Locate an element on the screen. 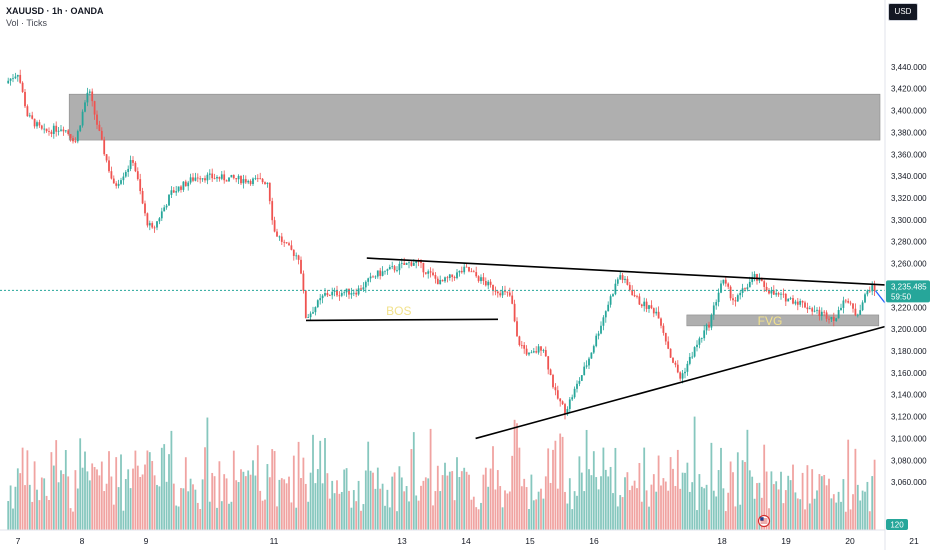  volume-indicator-label: Vol · Ticks is located at coordinates (27, 23).